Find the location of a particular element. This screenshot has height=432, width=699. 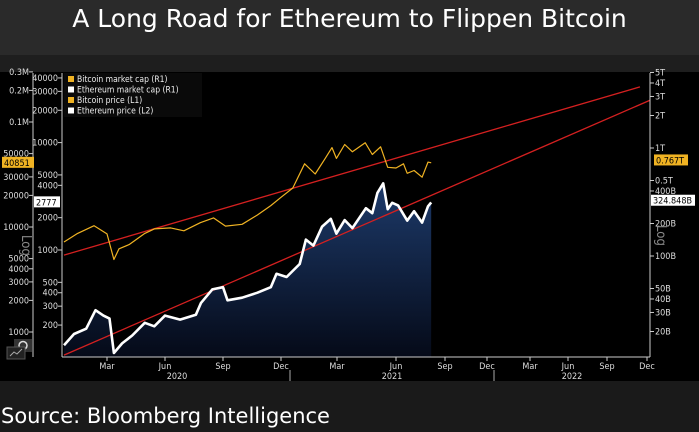

inner-left-tick-label: 4000 is located at coordinates (47, 186).